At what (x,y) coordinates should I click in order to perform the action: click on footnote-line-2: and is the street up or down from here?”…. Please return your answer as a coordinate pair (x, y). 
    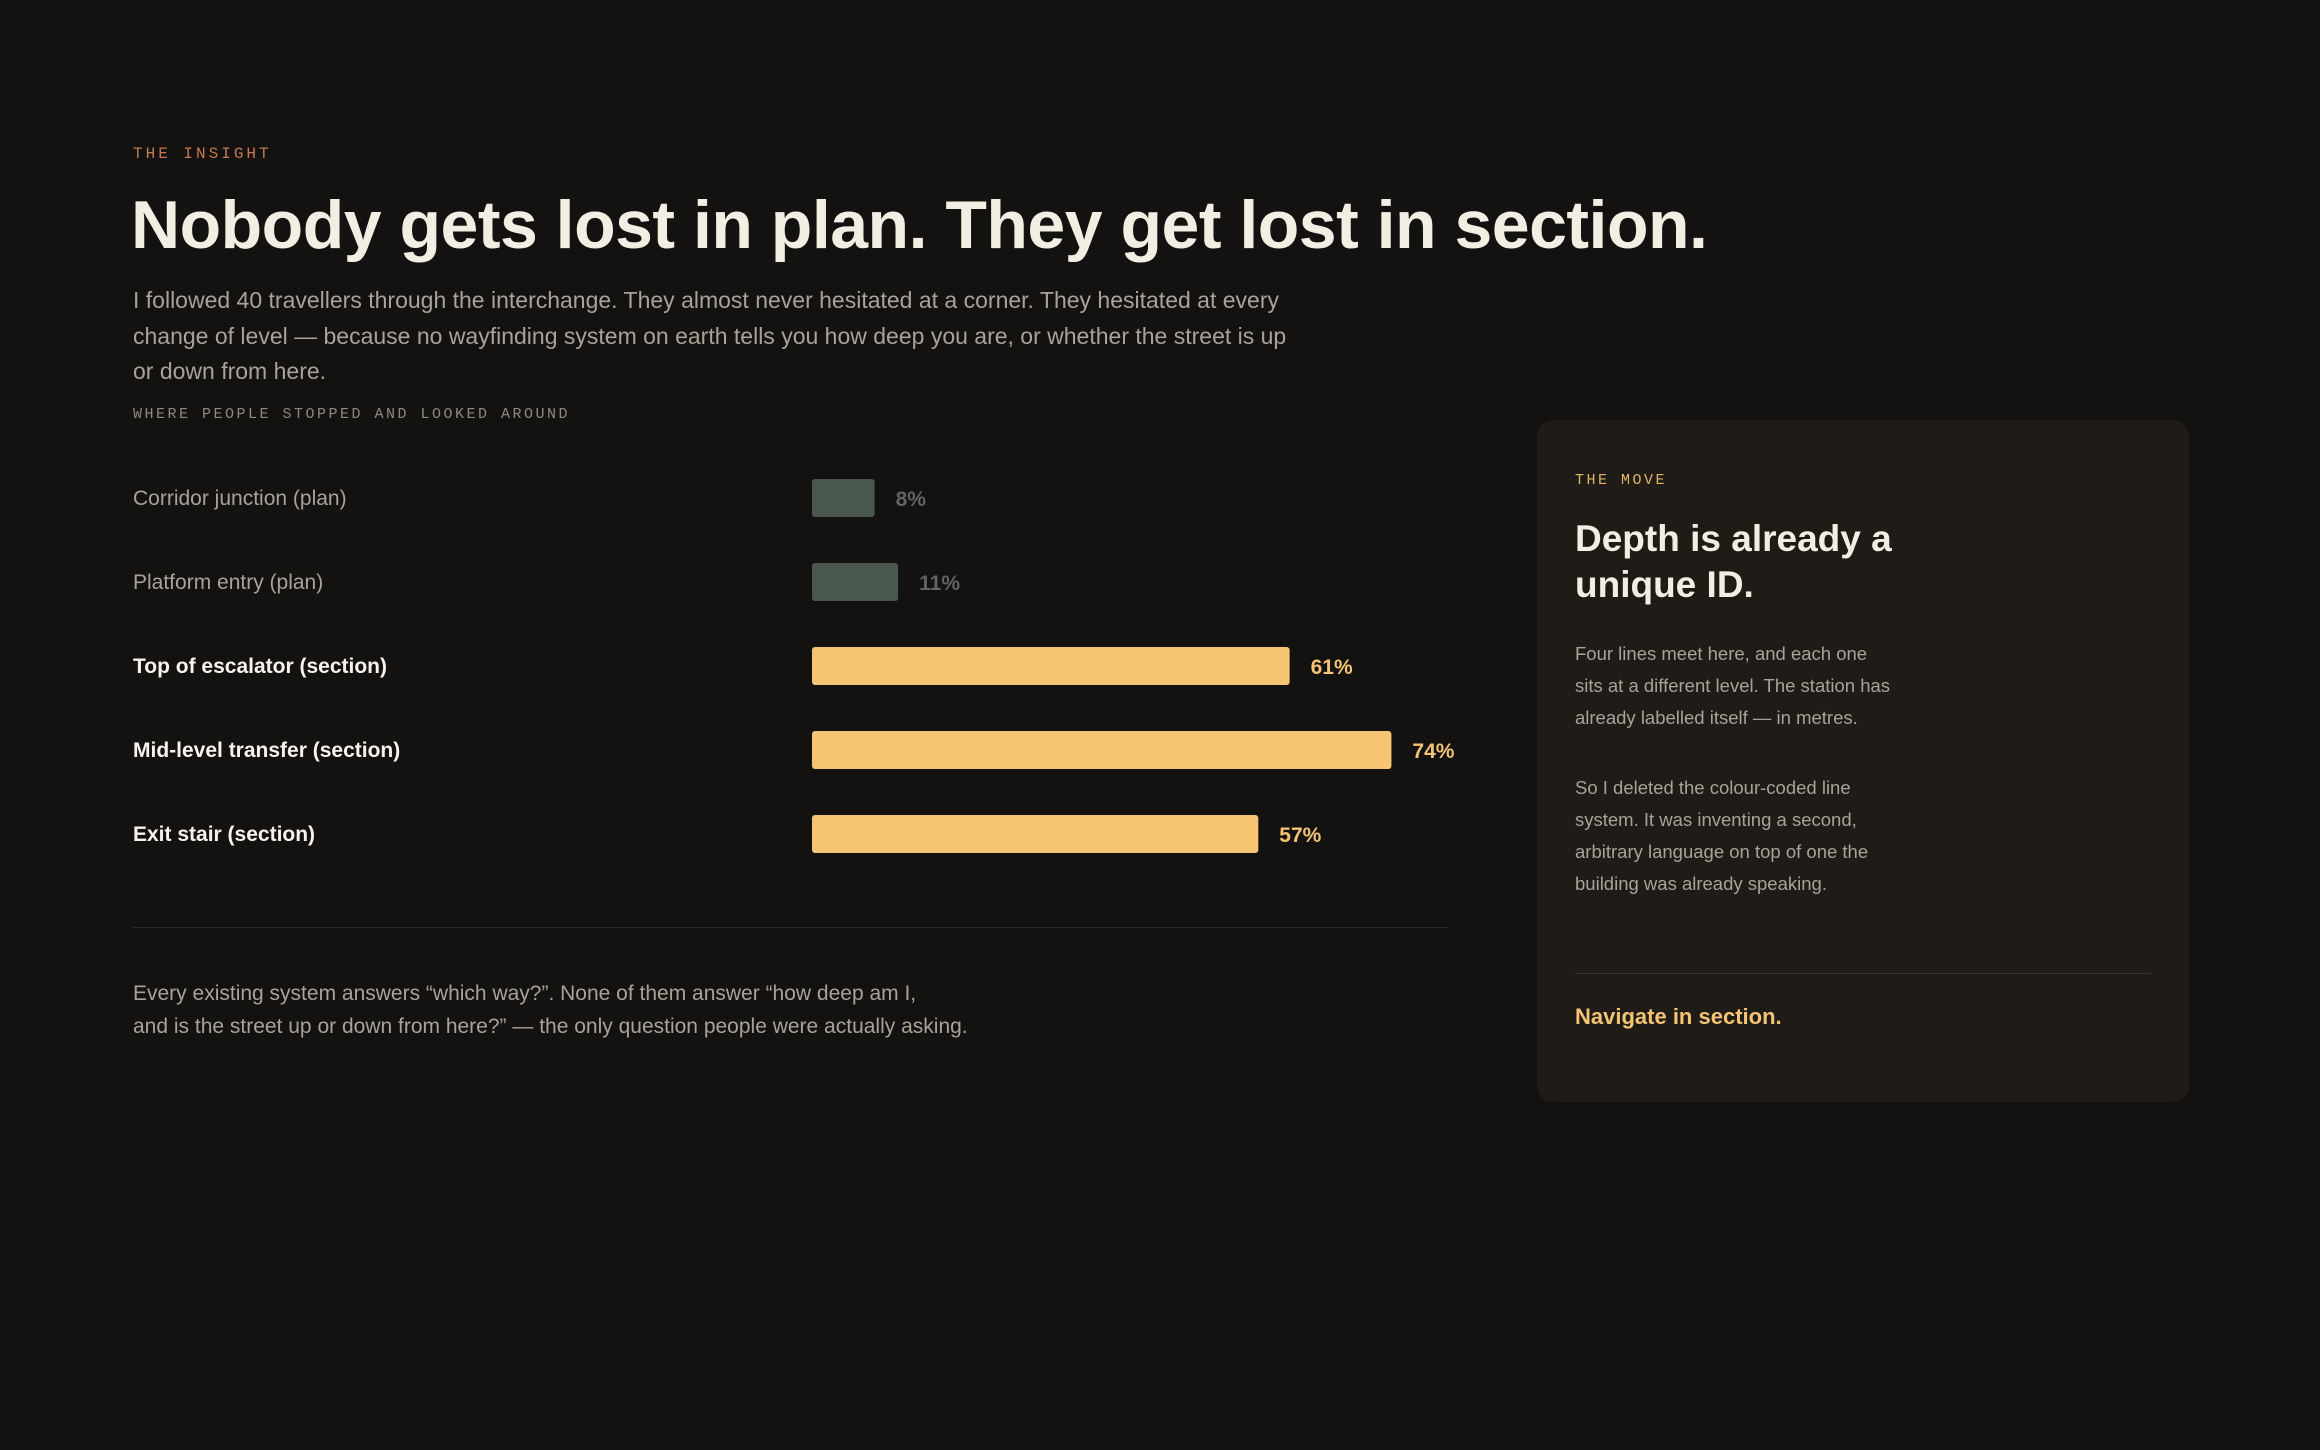
    Looking at the image, I should click on (550, 1026).